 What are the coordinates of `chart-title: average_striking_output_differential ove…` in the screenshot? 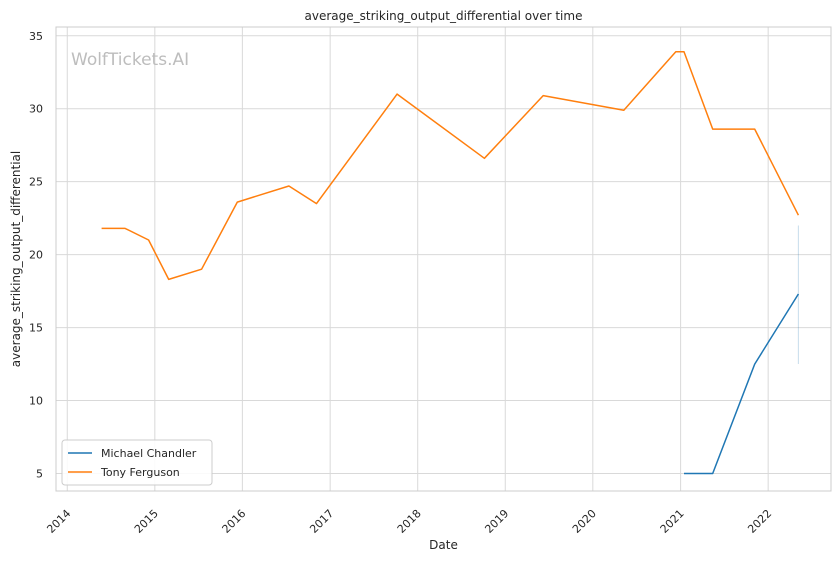 It's located at (444, 16).